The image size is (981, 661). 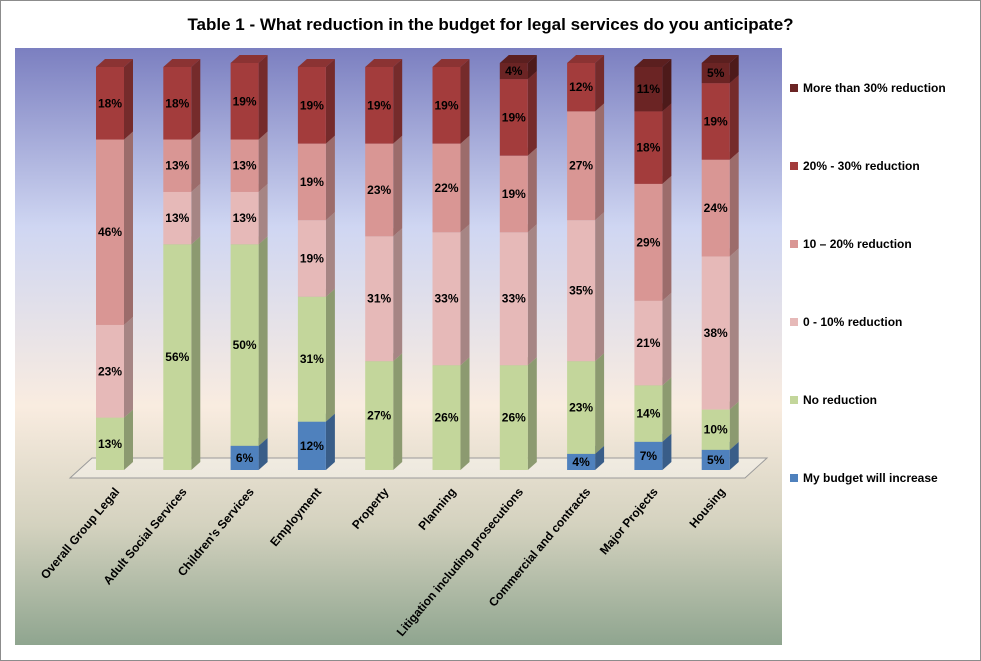 I want to click on bar-segment-20-30-reduction-property, so click(x=384, y=101).